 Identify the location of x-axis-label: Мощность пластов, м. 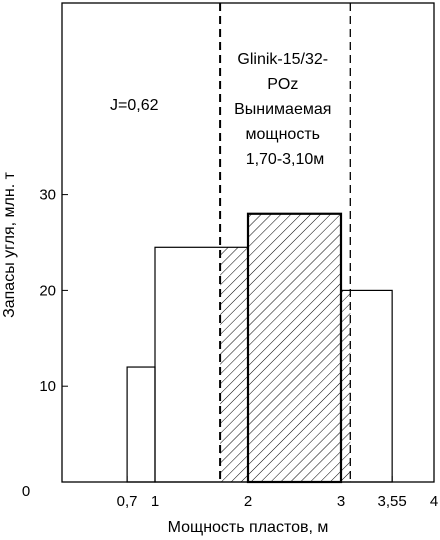
(248, 527).